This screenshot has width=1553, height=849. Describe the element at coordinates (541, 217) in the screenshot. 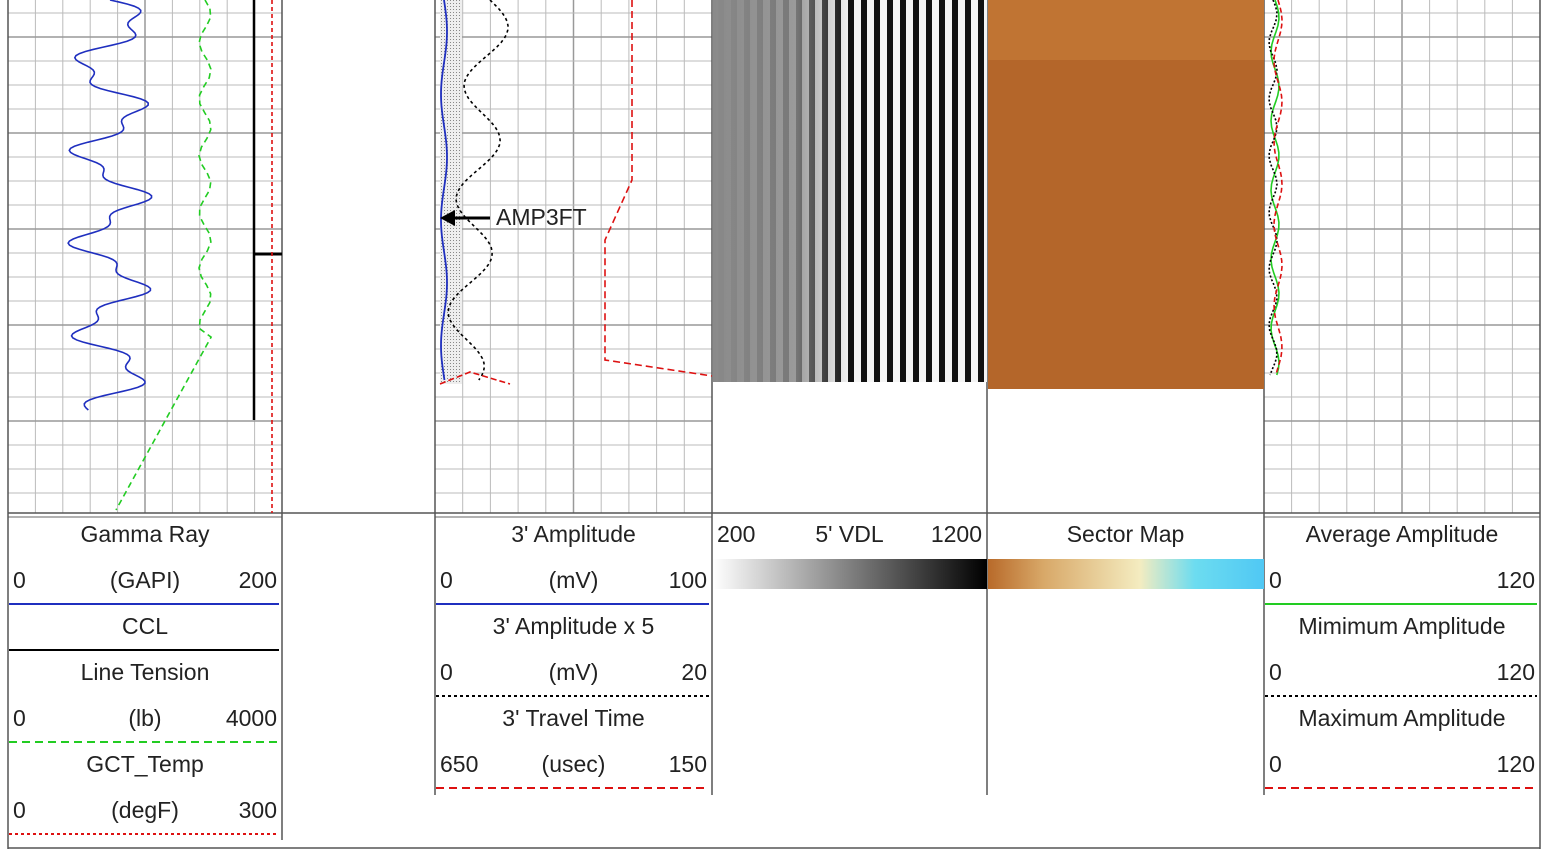

I see `annotation-text: AMP3FT` at that location.